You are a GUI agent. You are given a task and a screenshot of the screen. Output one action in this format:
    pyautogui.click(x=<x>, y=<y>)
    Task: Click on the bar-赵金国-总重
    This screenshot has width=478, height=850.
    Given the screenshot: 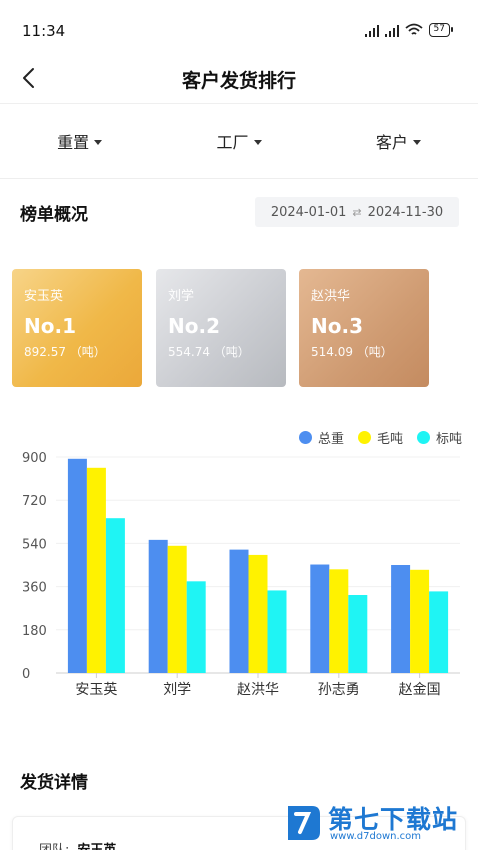 What is the action you would take?
    pyautogui.click(x=401, y=619)
    